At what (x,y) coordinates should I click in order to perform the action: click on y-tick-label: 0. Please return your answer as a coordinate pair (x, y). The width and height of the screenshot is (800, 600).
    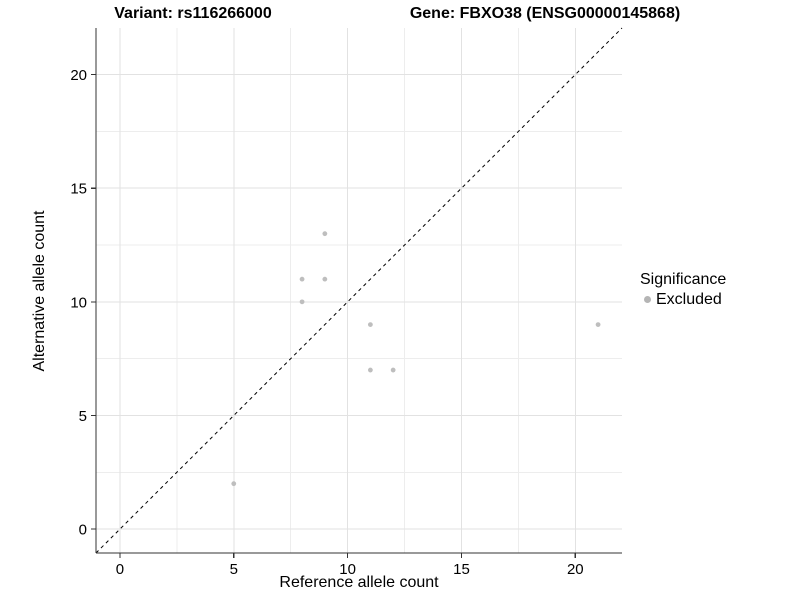
    Looking at the image, I should click on (83, 530).